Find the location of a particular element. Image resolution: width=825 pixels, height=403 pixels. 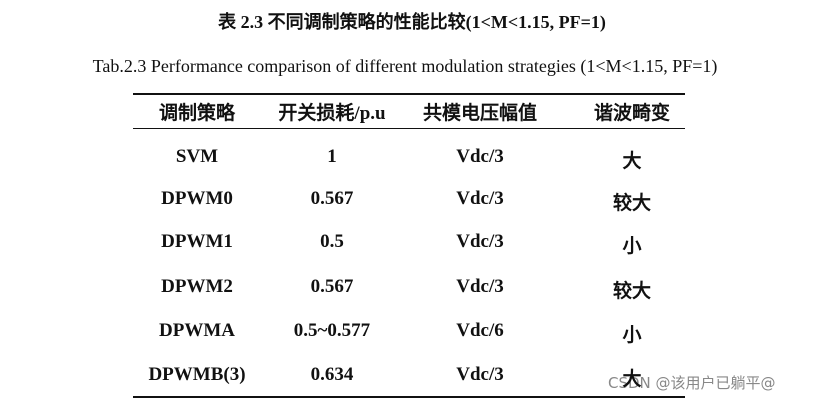

table-cell: Vdc/6 is located at coordinates (480, 330).